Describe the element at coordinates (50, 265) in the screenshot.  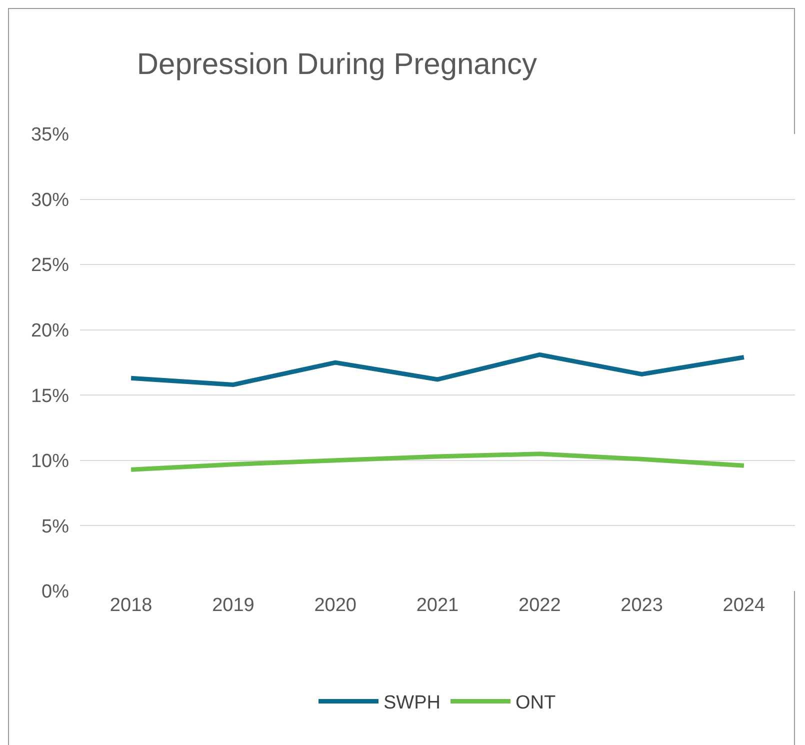
I see `y-tick-label: 25%` at that location.